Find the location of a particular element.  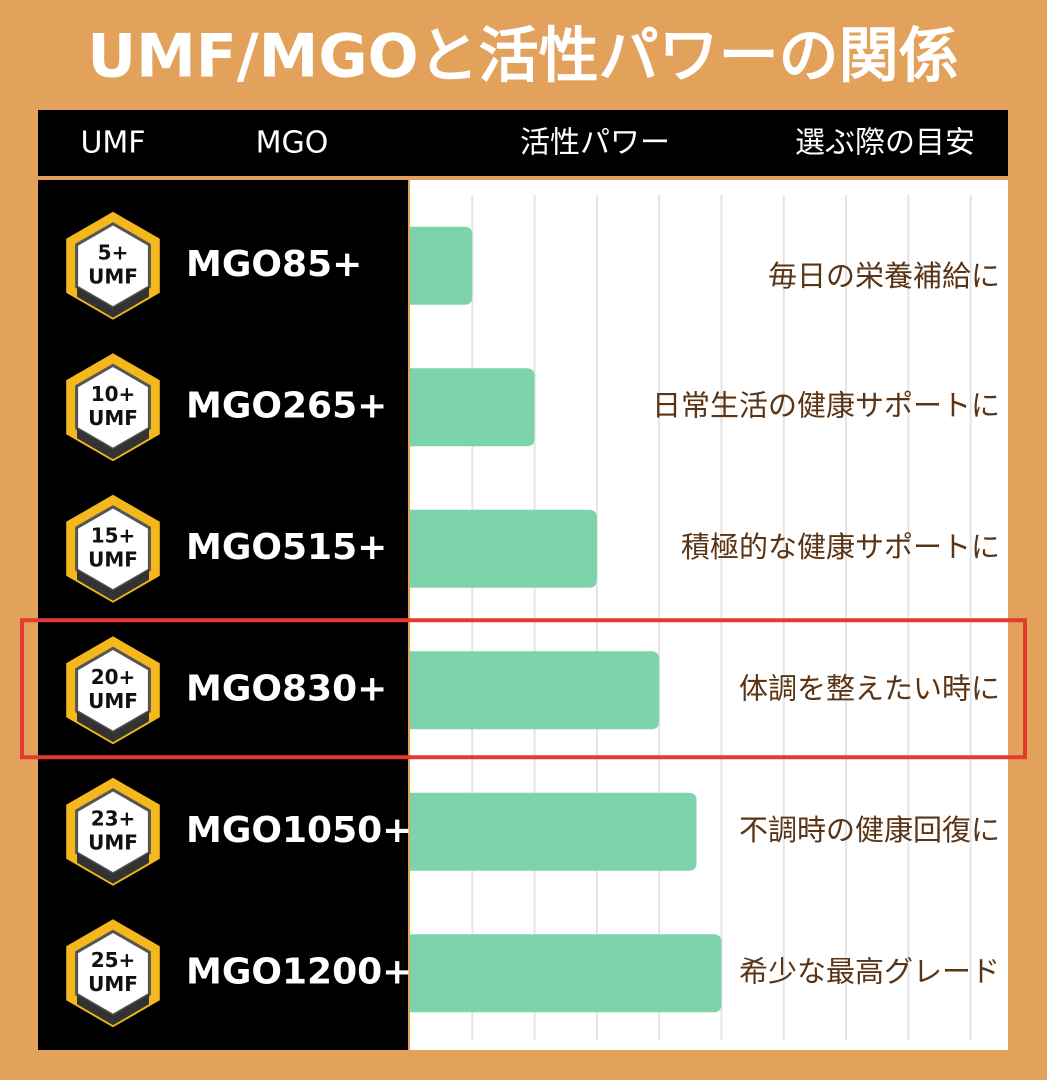

header-bar is located at coordinates (523, 143).